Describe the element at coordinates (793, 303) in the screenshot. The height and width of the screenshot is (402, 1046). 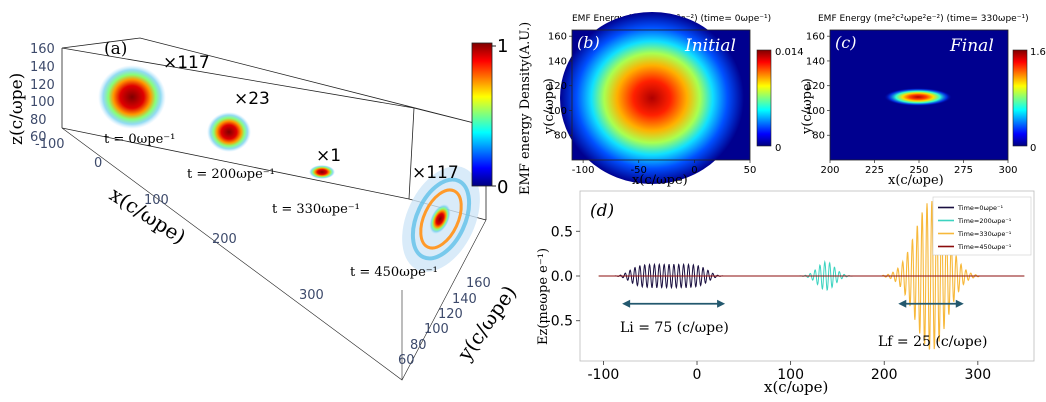
I see `panel-d-arrows` at that location.